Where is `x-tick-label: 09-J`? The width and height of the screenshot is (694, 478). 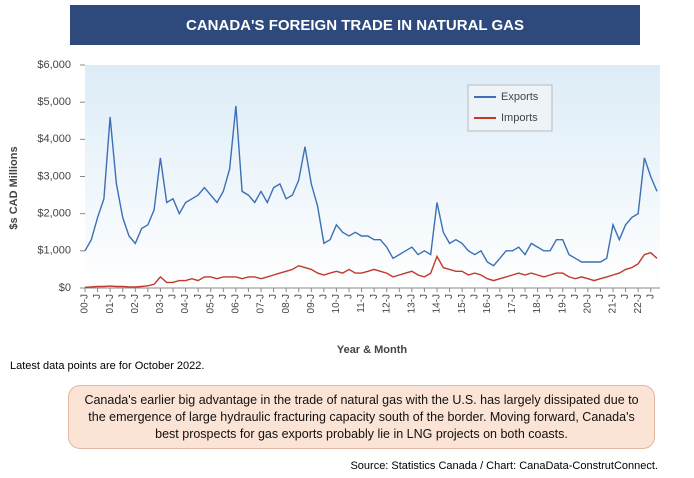
x-tick-label: 09-J is located at coordinates (311, 303).